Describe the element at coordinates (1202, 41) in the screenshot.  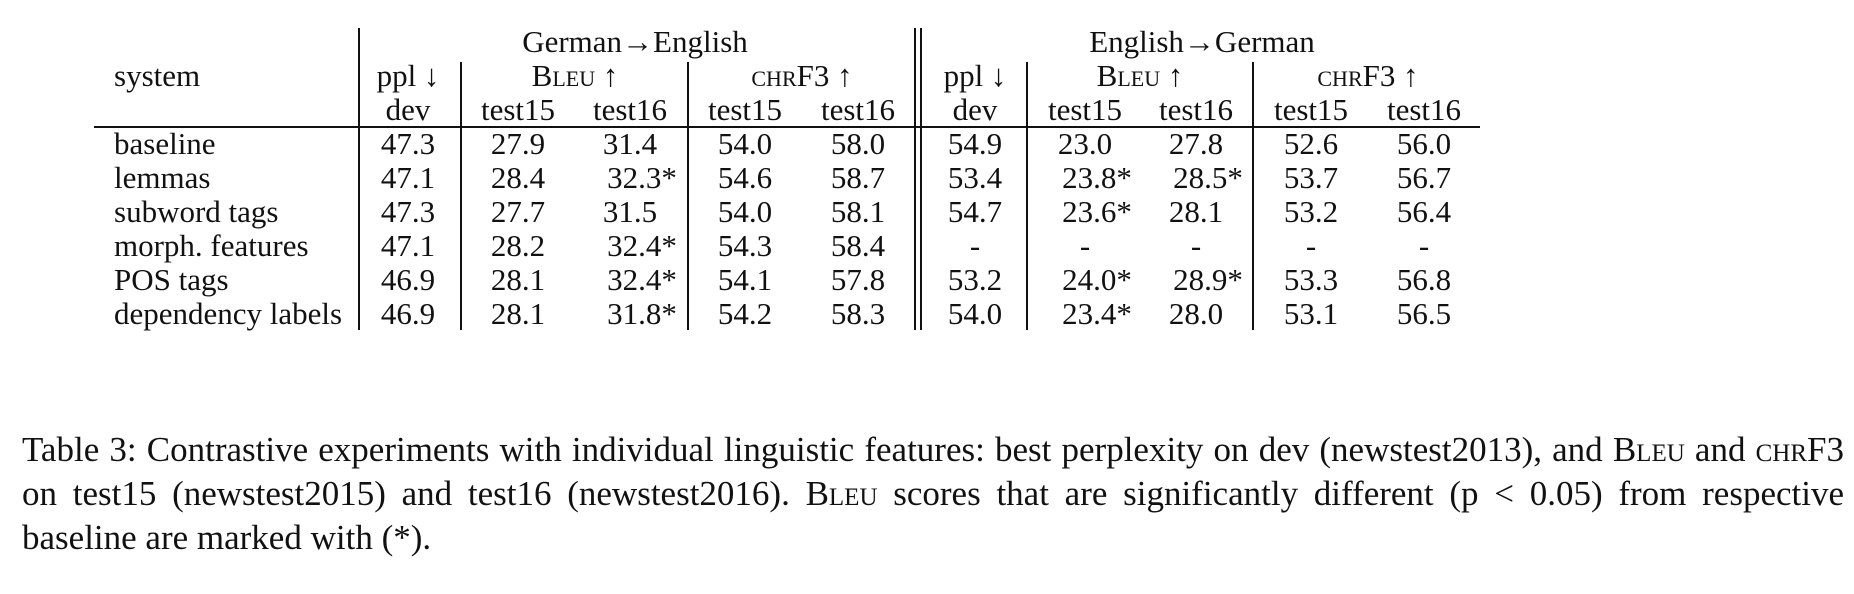
I see `group-header-en-de: English→German` at that location.